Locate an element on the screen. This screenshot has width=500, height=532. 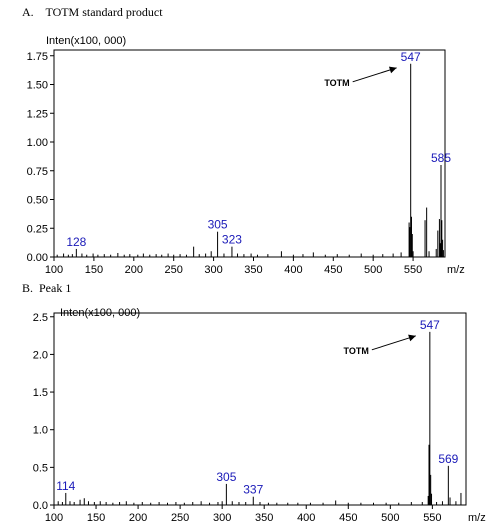
y-tick-label: 2.5 is located at coordinates (40, 318).